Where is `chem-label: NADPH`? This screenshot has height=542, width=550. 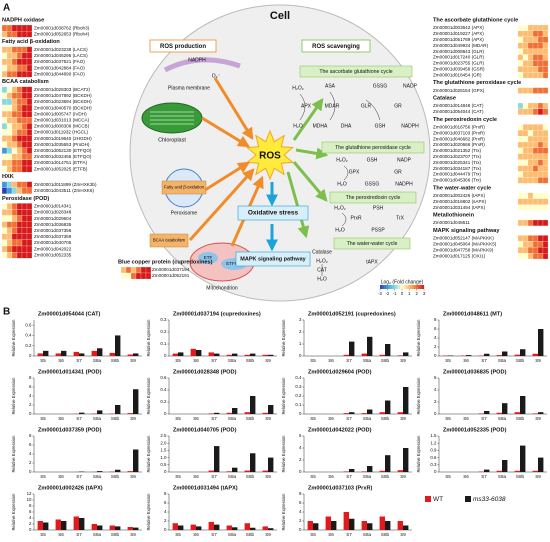 chem-label: NADPH is located at coordinates (197, 60).